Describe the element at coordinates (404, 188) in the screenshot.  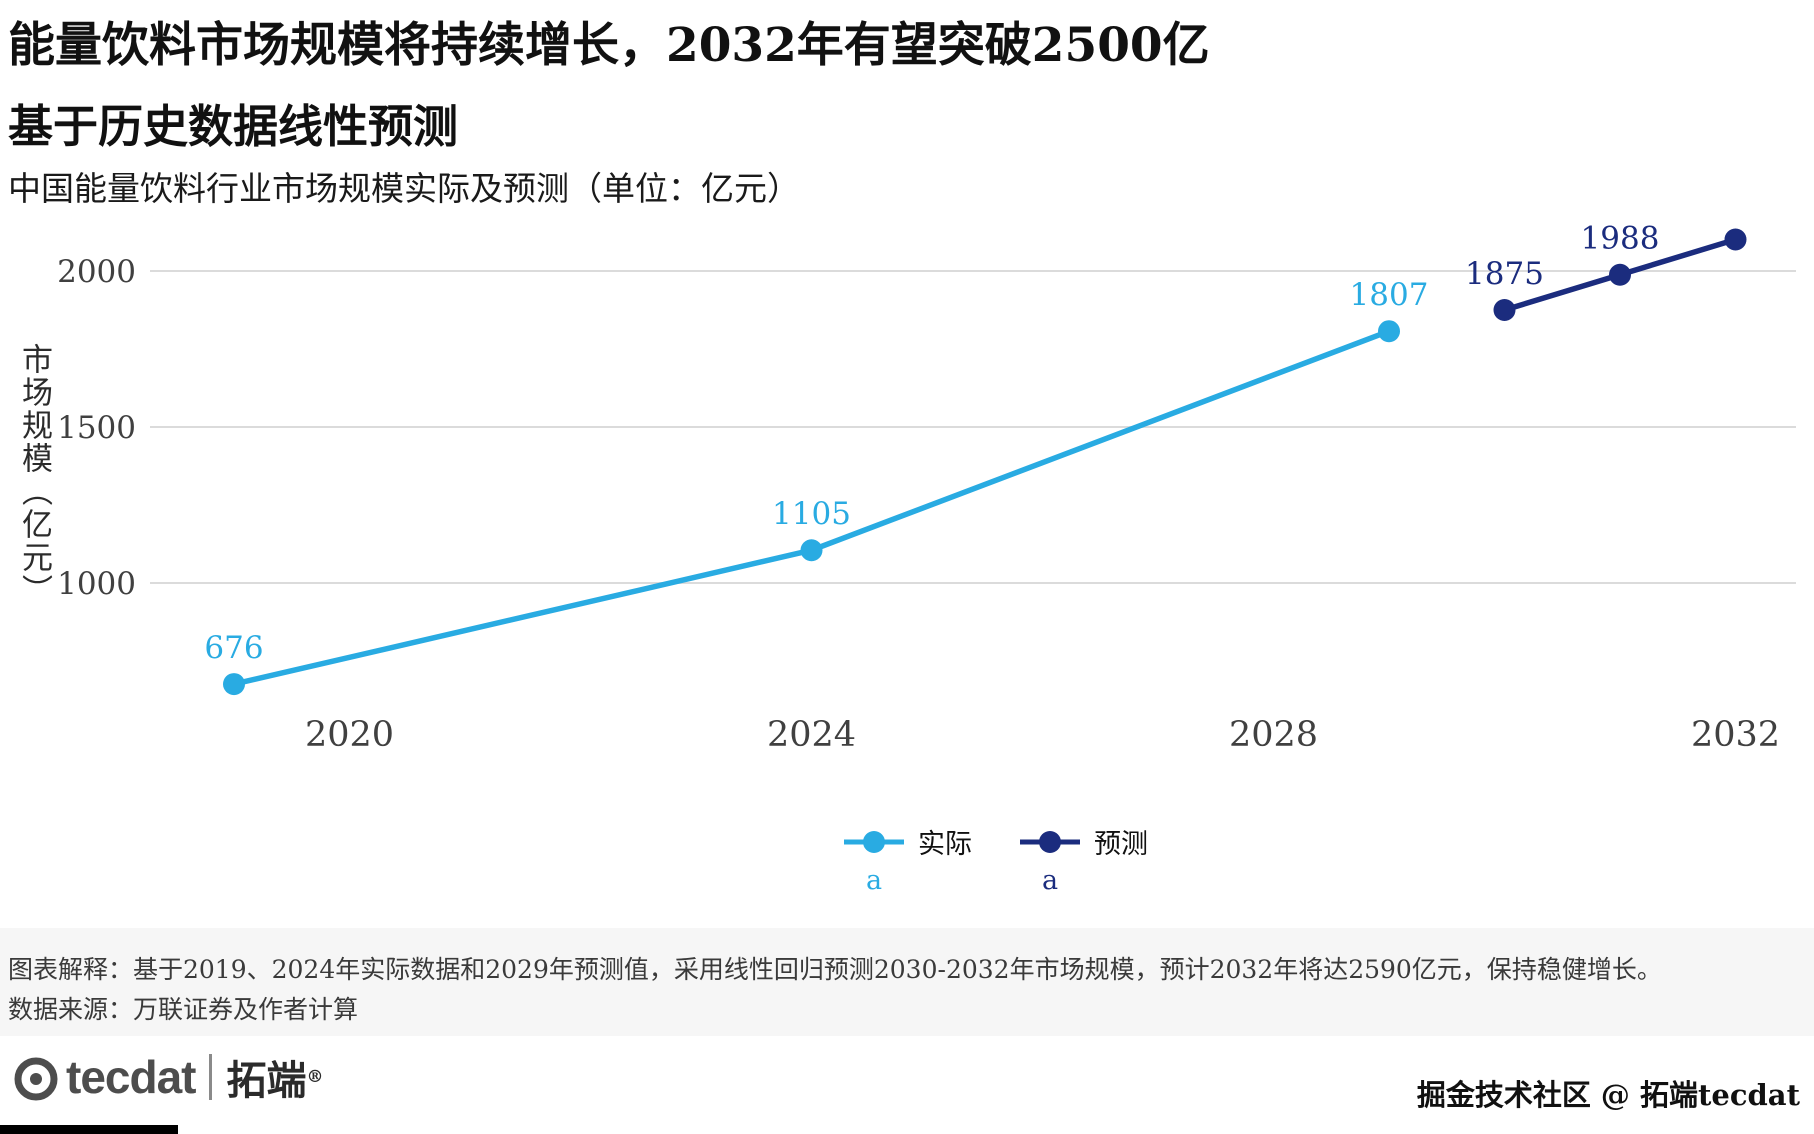
I see `chart-caption: 中国能量饮料行业市场规模实际及预测（单位：亿元）` at that location.